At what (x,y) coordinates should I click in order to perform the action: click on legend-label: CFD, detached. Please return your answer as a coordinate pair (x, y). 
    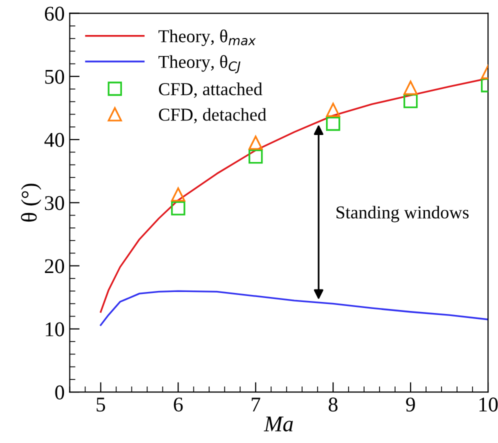
    Looking at the image, I should click on (212, 116).